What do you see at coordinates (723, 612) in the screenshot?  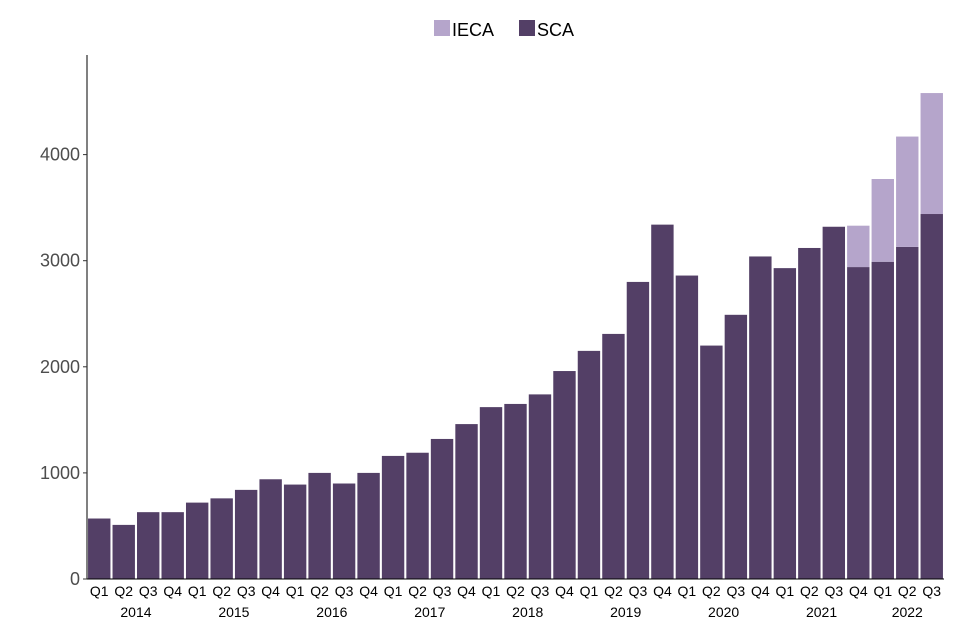 I see `x-tick-label-year: 2020` at bounding box center [723, 612].